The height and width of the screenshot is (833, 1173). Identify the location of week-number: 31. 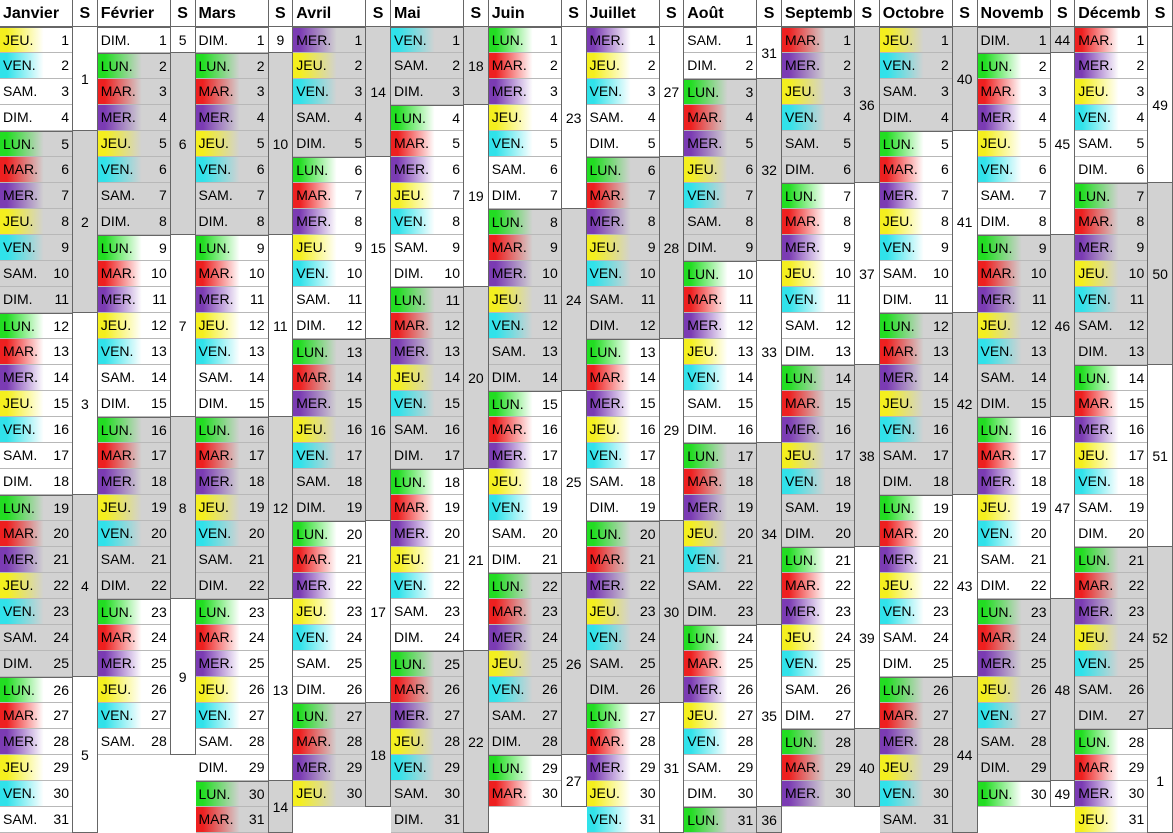
(769, 53).